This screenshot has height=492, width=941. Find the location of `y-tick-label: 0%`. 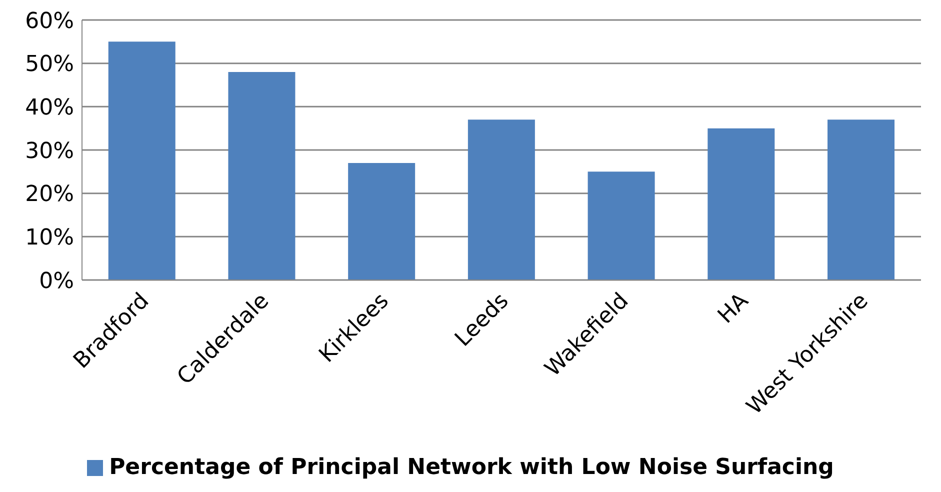

y-tick-label: 0% is located at coordinates (56, 281).